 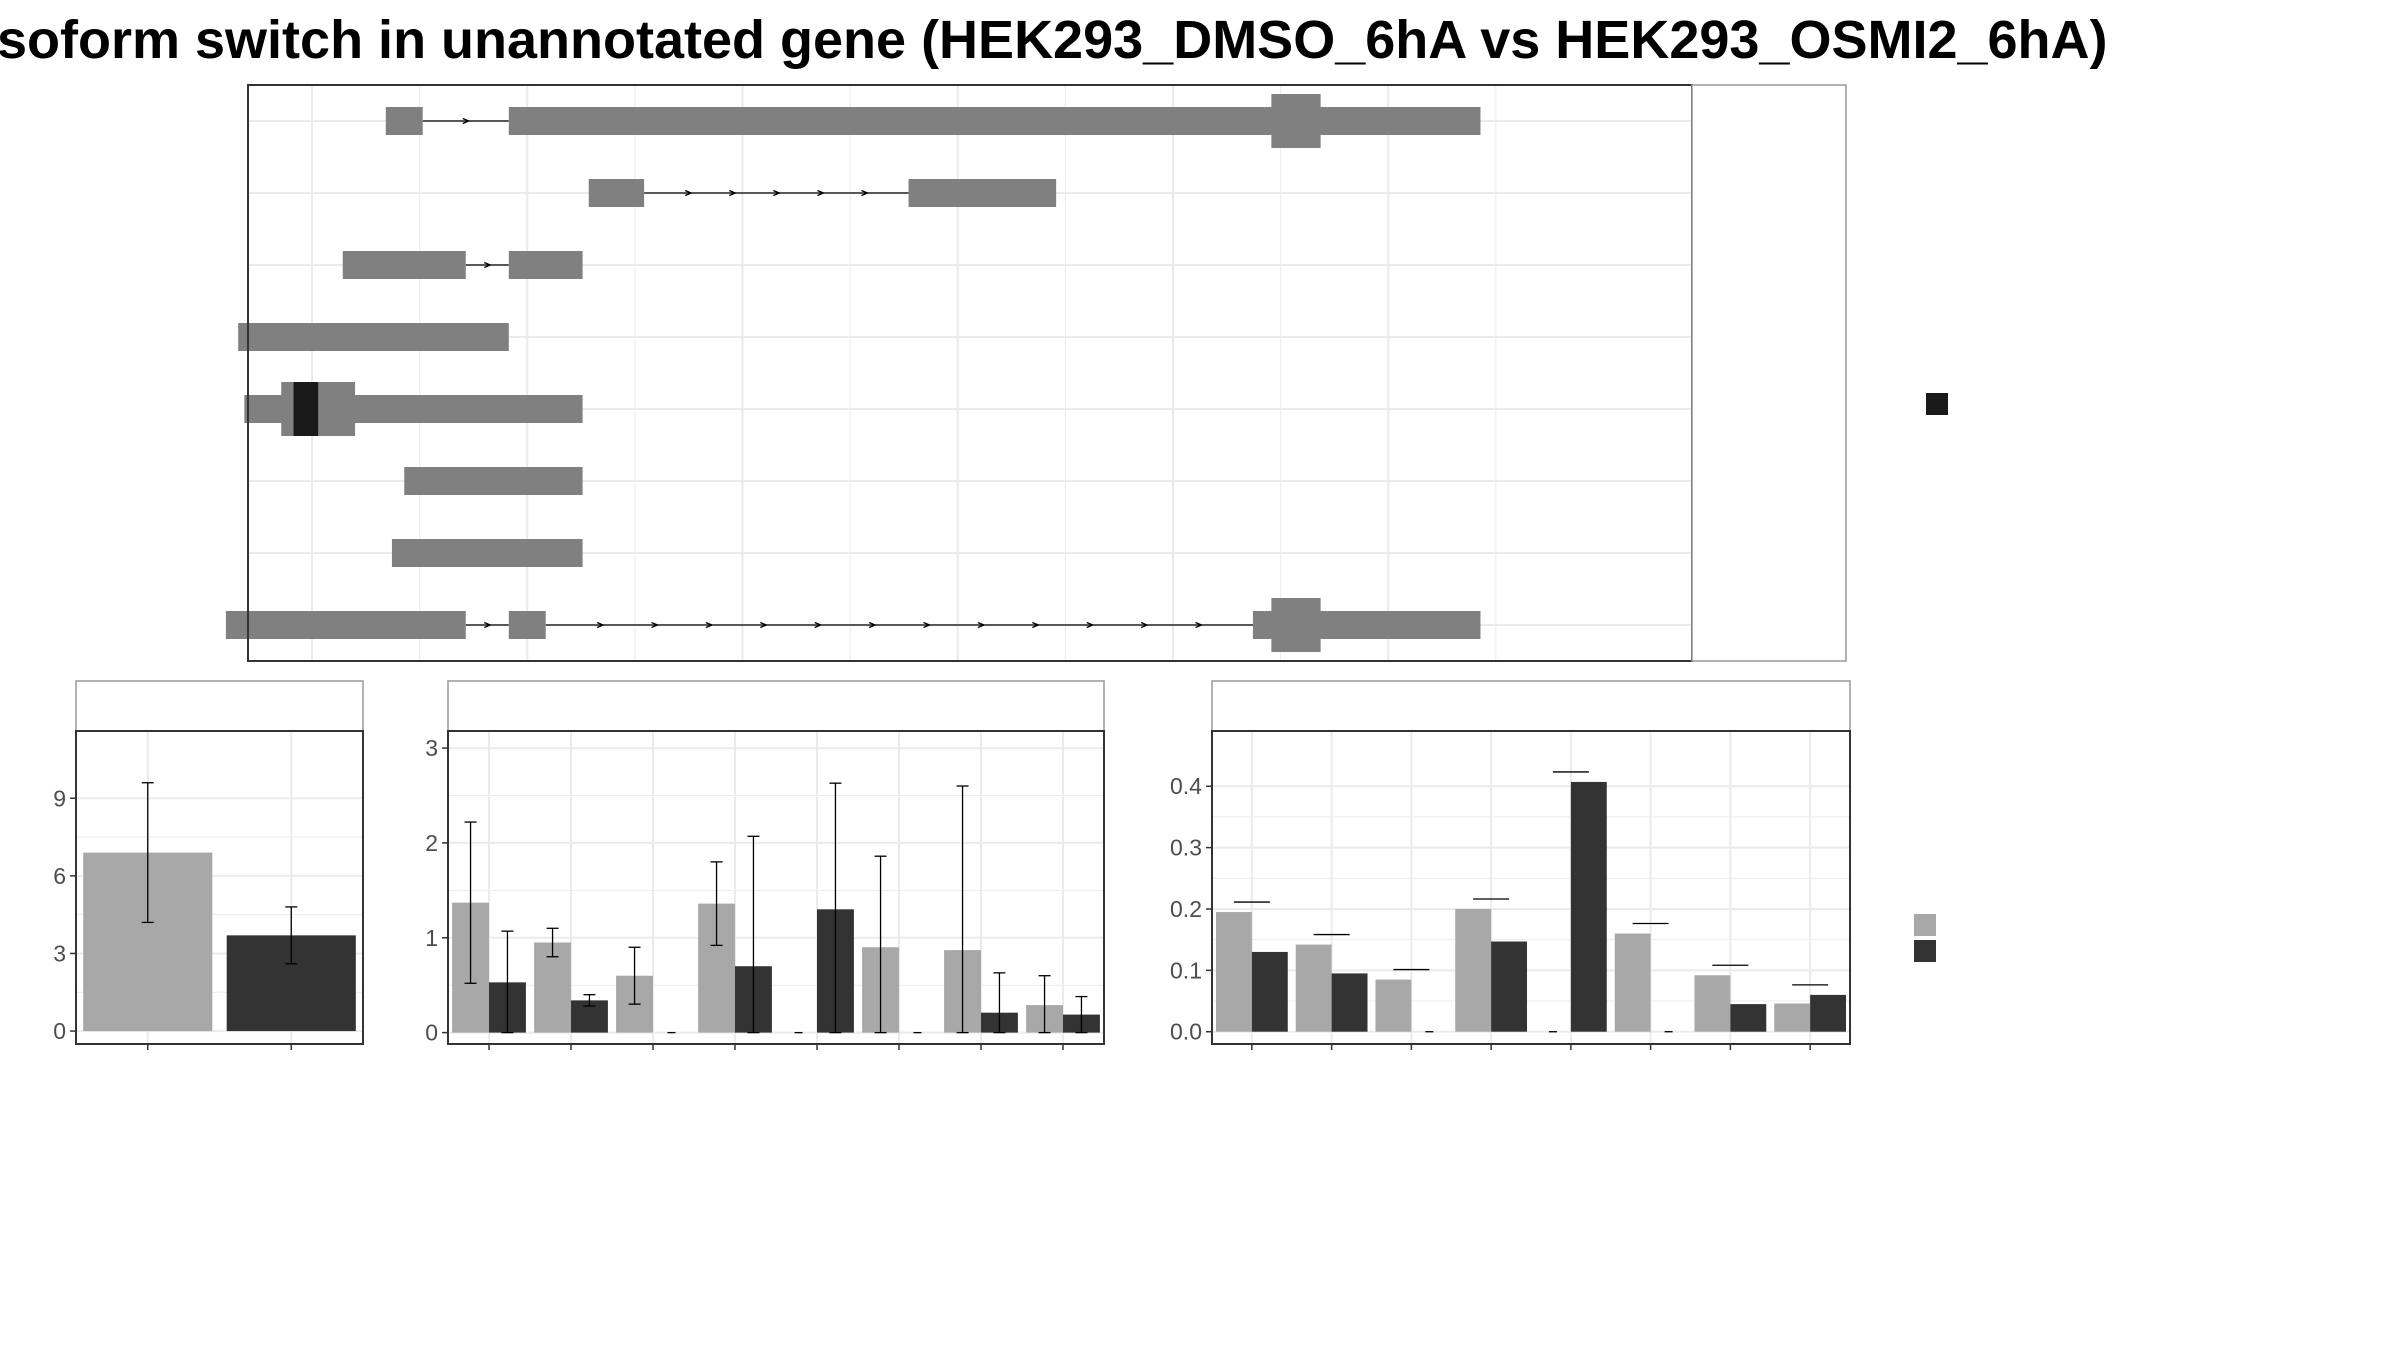 I want to click on isoform-expression-panel: 0 1 2 3, so click(x=765, y=865).